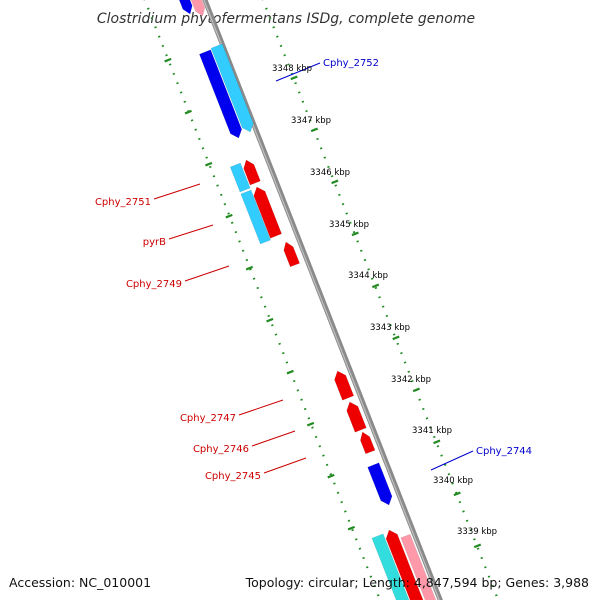 The height and width of the screenshot is (600, 600). What do you see at coordinates (292, 69) in the screenshot?
I see `scale-label: 3348 kbp` at bounding box center [292, 69].